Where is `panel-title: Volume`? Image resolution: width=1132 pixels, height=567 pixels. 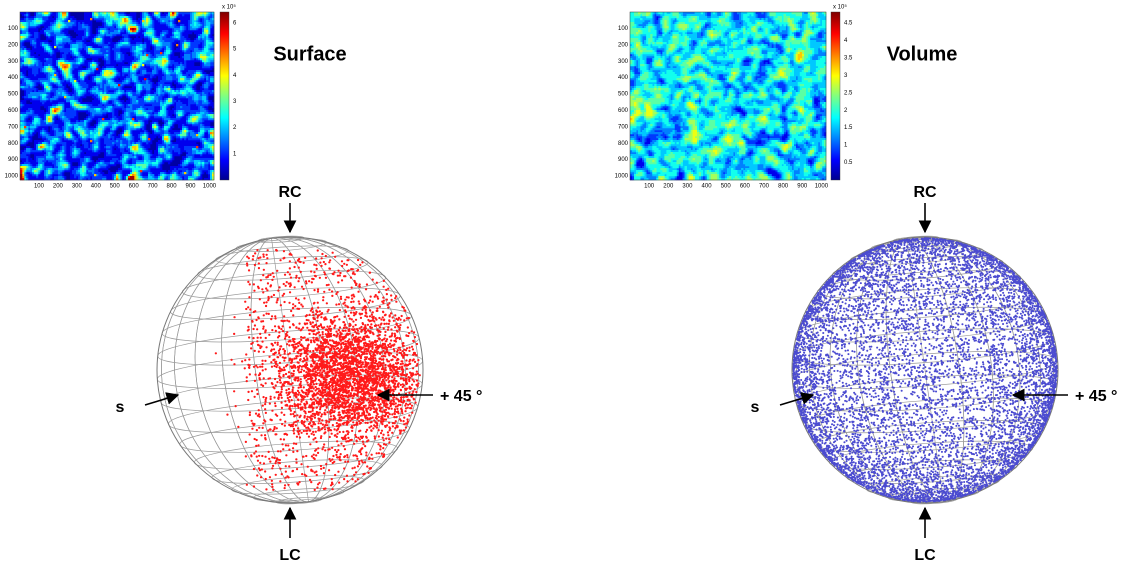 panel-title: Volume is located at coordinates (922, 54).